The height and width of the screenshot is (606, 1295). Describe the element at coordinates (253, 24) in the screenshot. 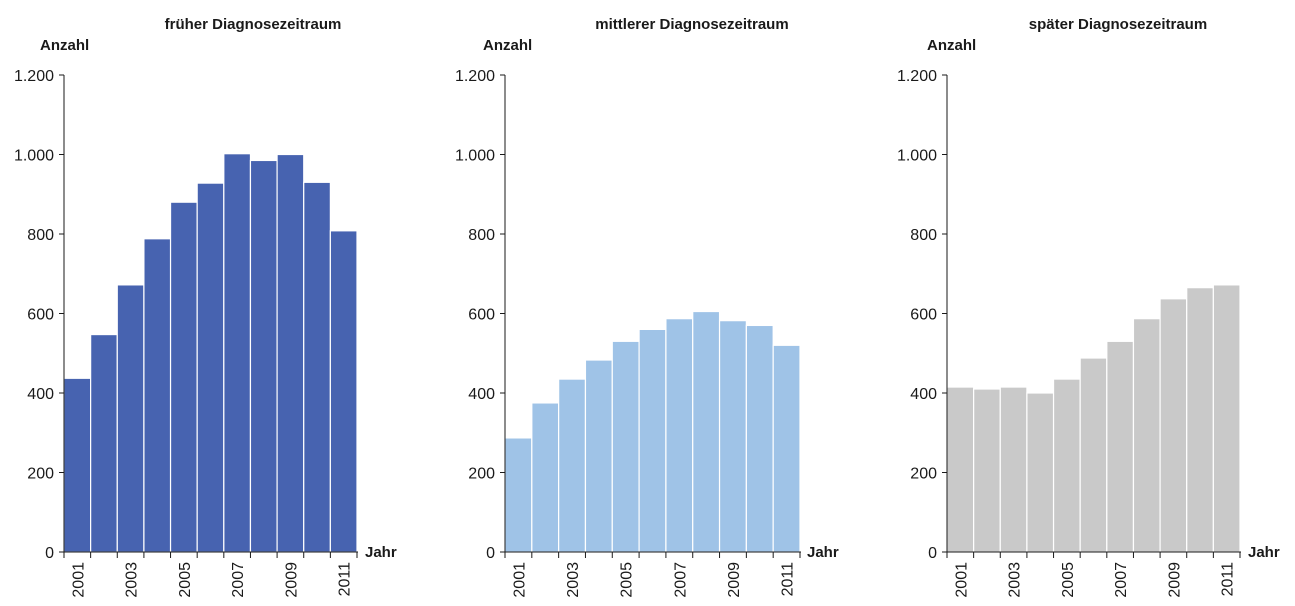

I see `chart-title: früher Diagnosezeitraum` at that location.